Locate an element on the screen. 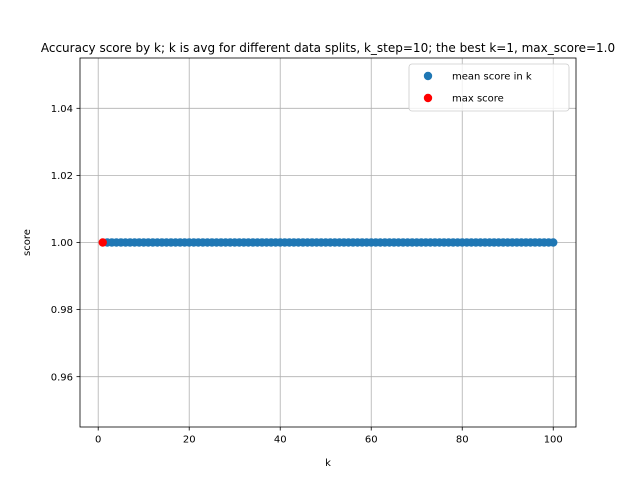 The height and width of the screenshot is (484, 640). legend-label-max-score: max score is located at coordinates (478, 99).